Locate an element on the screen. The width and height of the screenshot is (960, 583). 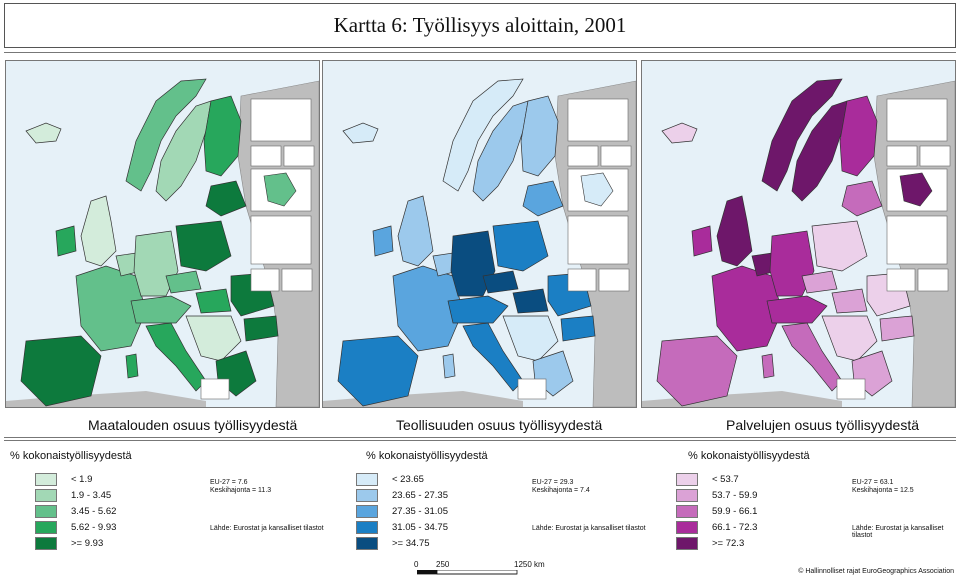
services-eu-average: EU-27 = 63.1 is located at coordinates (873, 482).